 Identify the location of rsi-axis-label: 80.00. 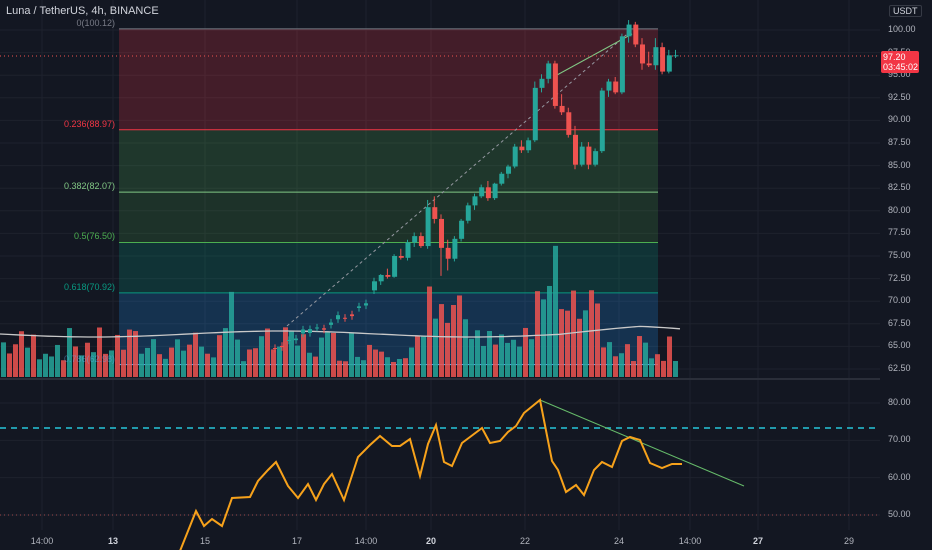
(899, 402).